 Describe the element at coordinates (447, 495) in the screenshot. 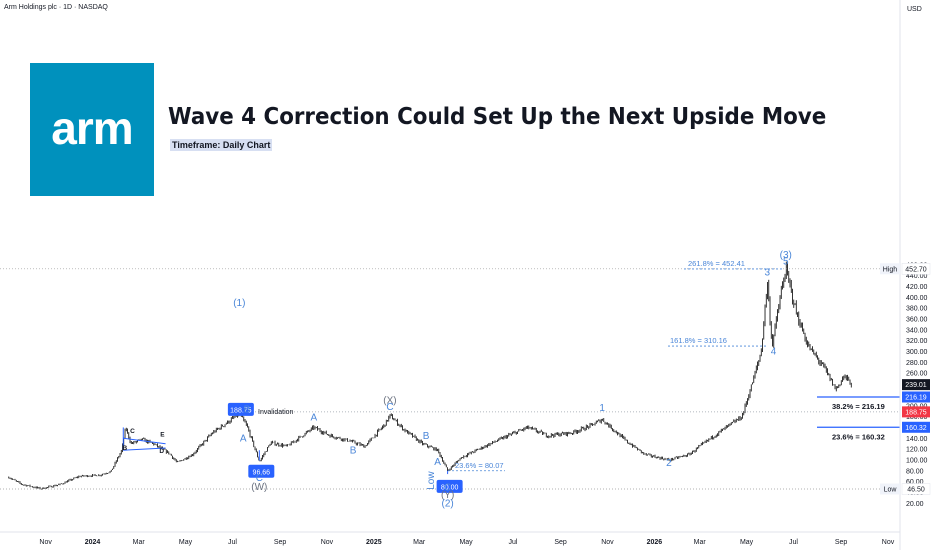

I see `wave-label: (Y)` at that location.